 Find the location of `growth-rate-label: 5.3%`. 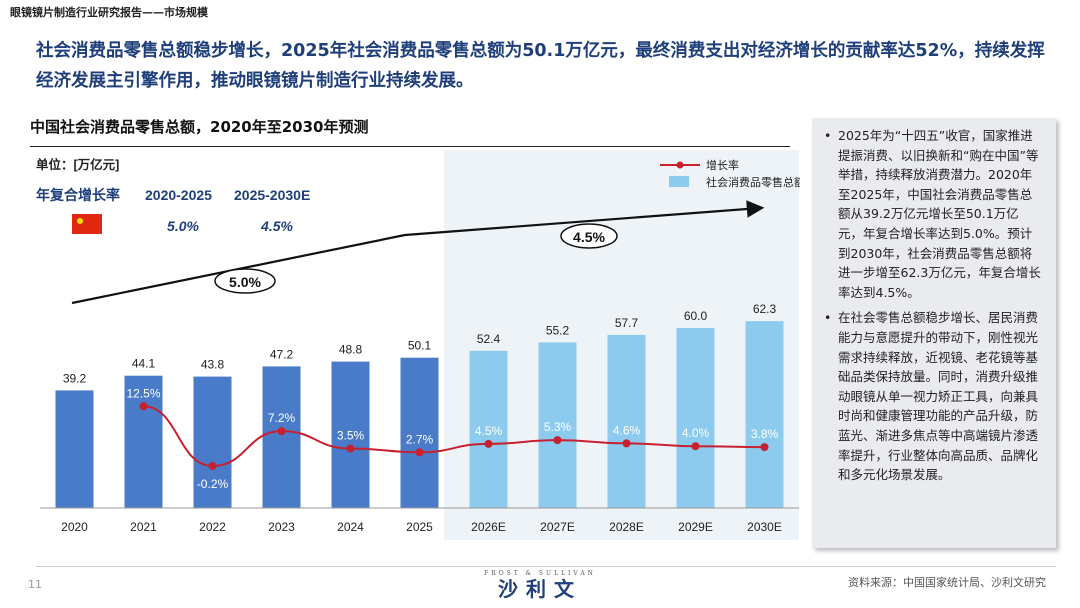

growth-rate-label: 5.3% is located at coordinates (558, 427).